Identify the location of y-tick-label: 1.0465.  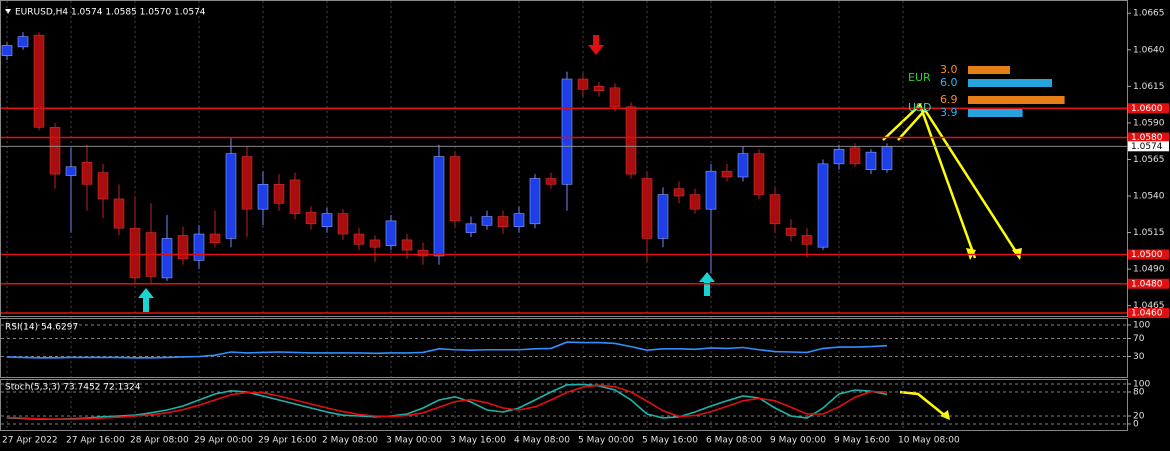
(1149, 306).